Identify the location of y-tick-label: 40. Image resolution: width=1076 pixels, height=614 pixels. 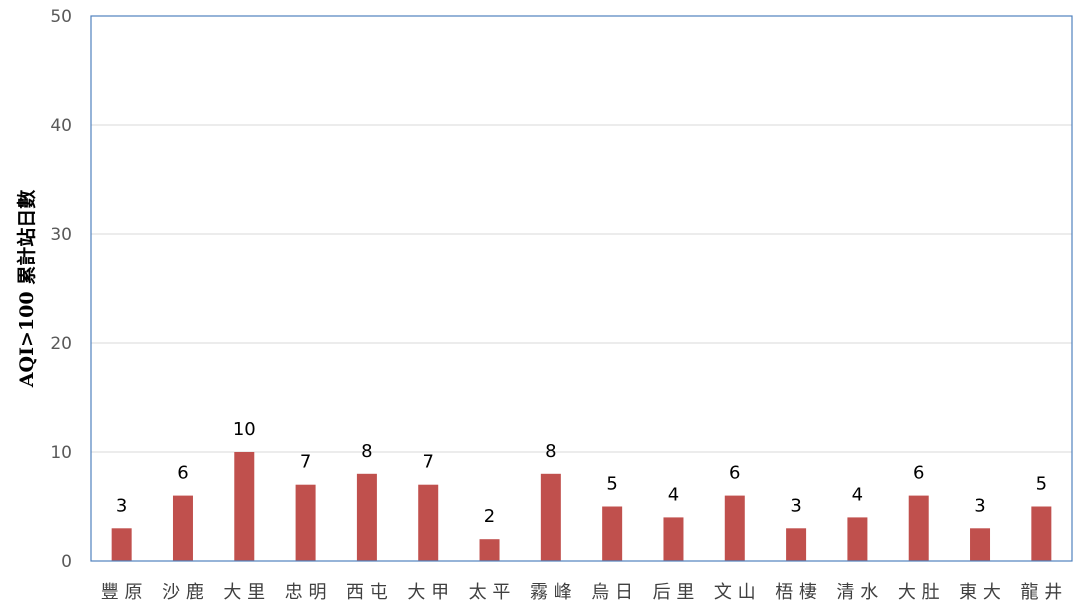
(61, 126).